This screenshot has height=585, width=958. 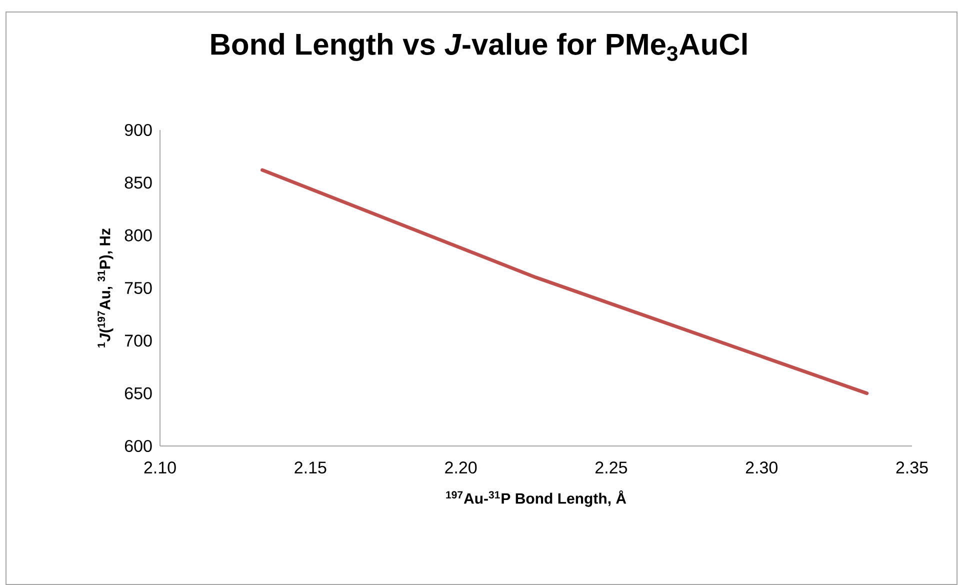 I want to click on y-tick-label: 900, so click(x=138, y=130).